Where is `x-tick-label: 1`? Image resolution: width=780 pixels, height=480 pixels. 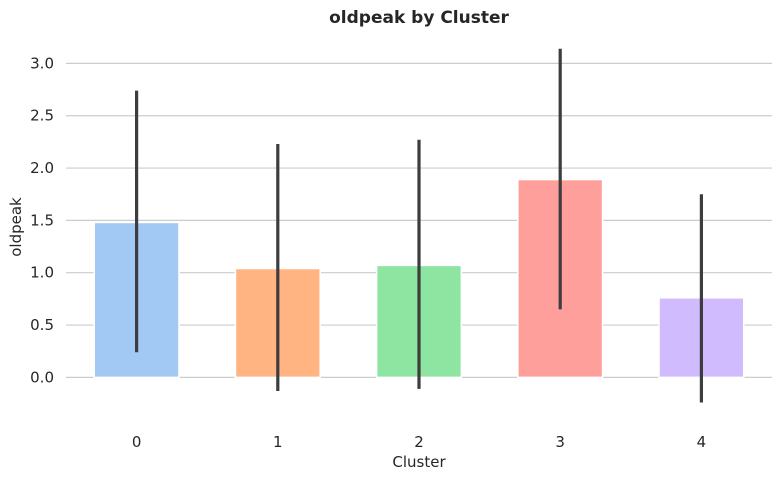
x-tick-label: 1 is located at coordinates (278, 442).